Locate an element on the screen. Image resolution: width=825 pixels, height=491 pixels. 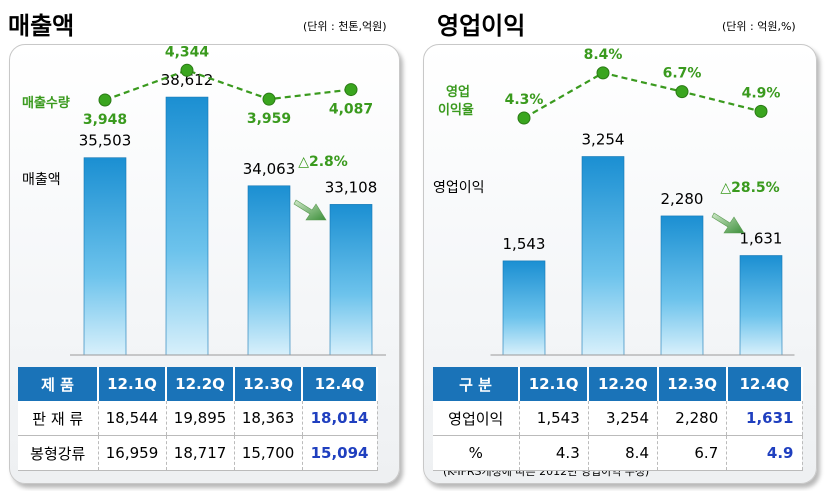
left-table-header: 제 품 12.1Q 12.2Q 12.3Q 12.4Q is located at coordinates (198, 384).